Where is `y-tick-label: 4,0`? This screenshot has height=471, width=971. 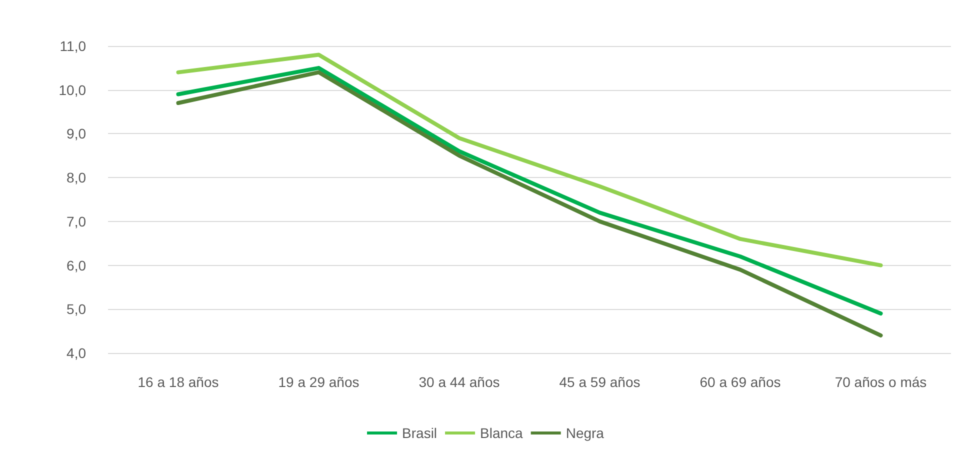 y-tick-label: 4,0 is located at coordinates (76, 353).